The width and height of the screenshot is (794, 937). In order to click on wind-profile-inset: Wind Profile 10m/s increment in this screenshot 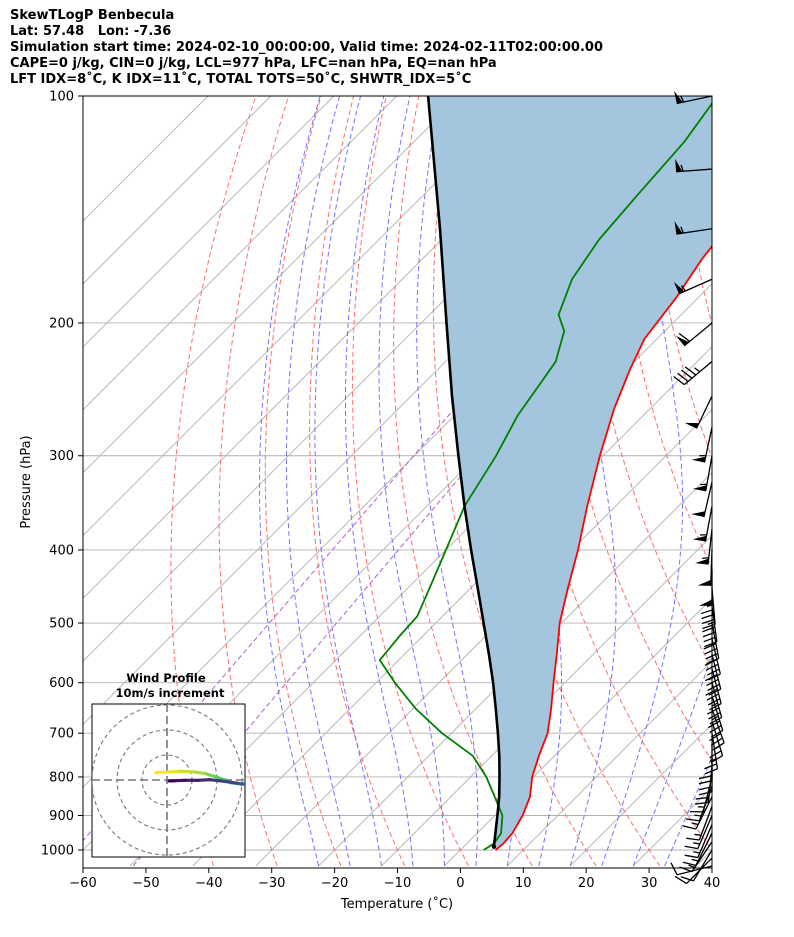, I will do `click(182, 764)`.